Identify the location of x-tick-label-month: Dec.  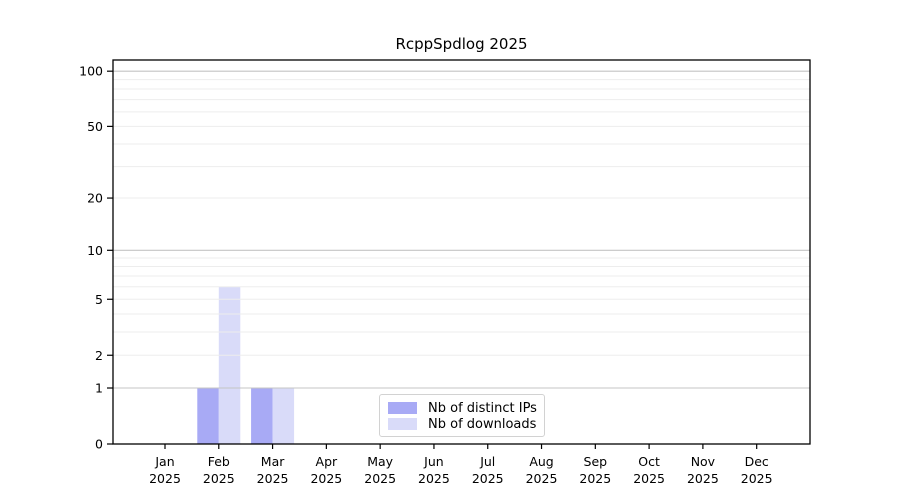
(757, 461).